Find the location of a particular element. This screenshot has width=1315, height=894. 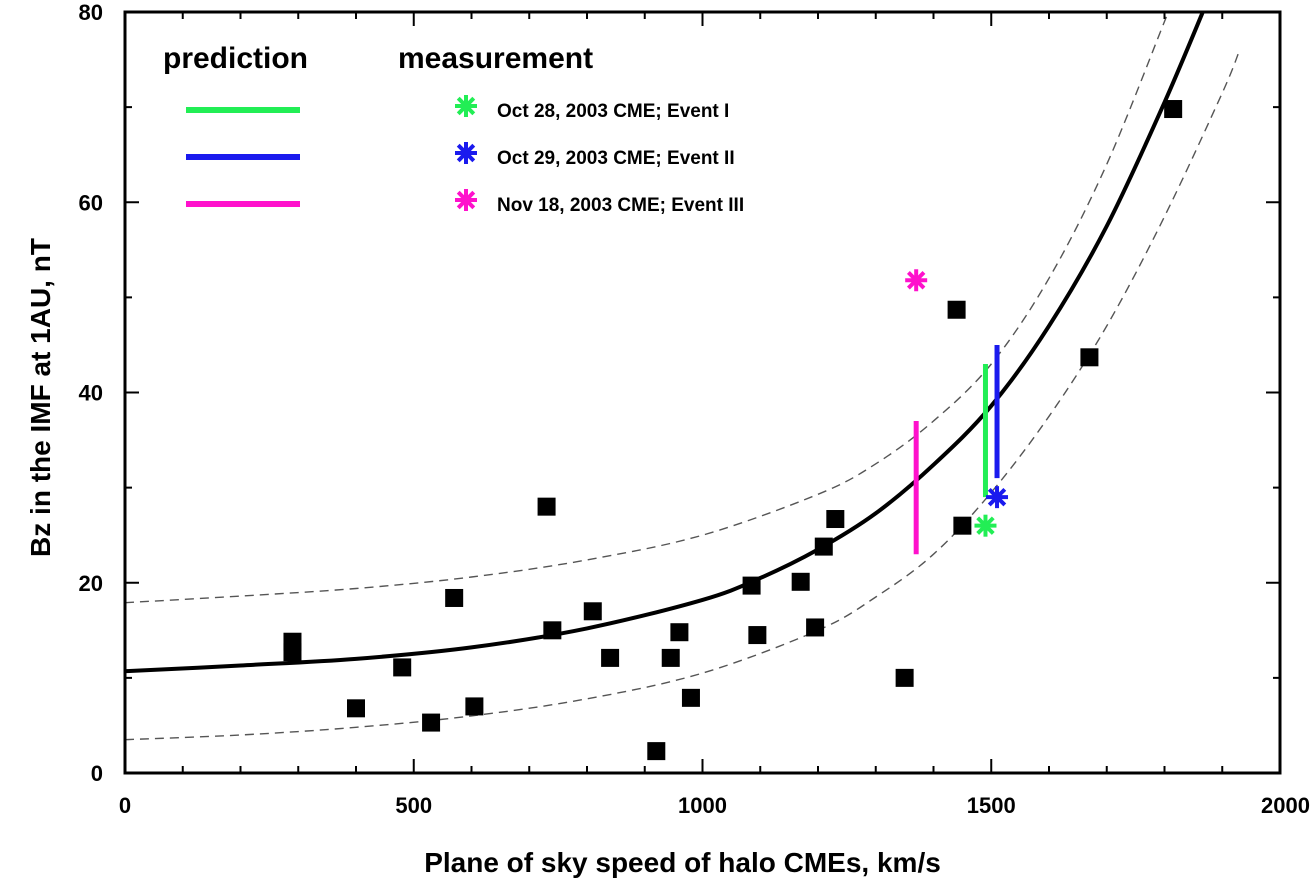

legend-prediction-header: prediction is located at coordinates (235, 58).